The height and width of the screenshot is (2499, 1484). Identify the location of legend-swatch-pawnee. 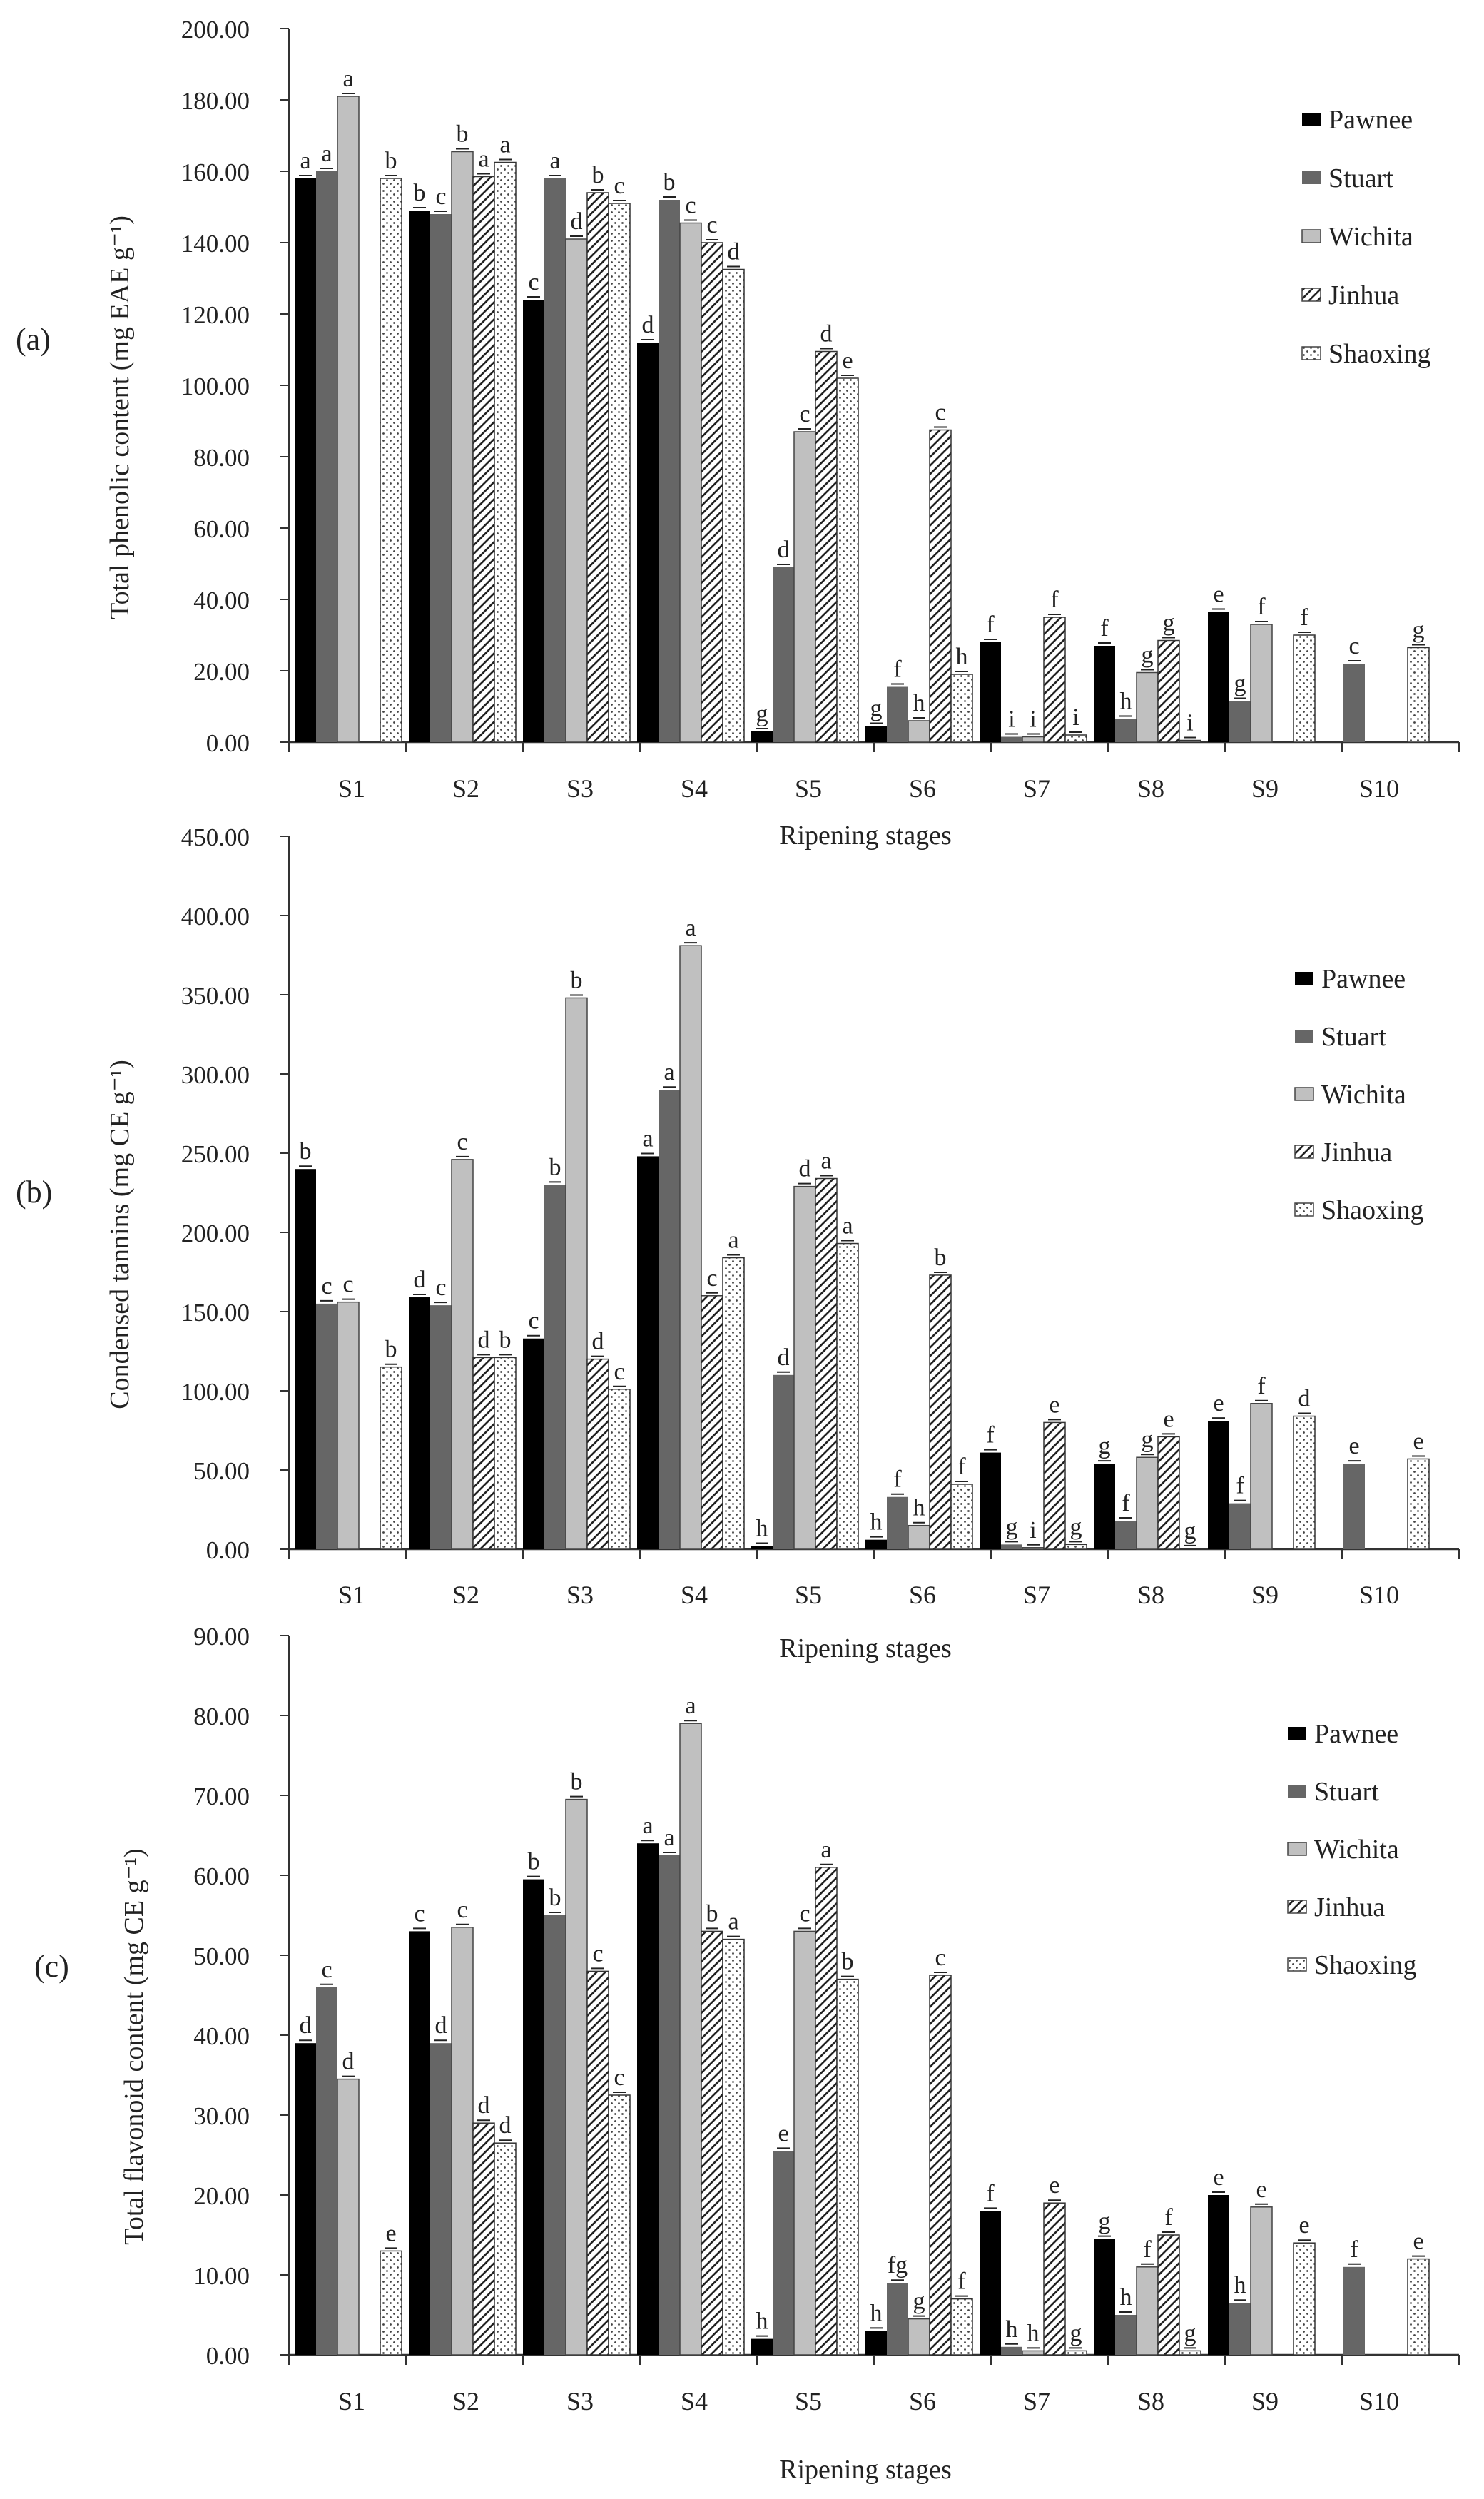
(1311, 120).